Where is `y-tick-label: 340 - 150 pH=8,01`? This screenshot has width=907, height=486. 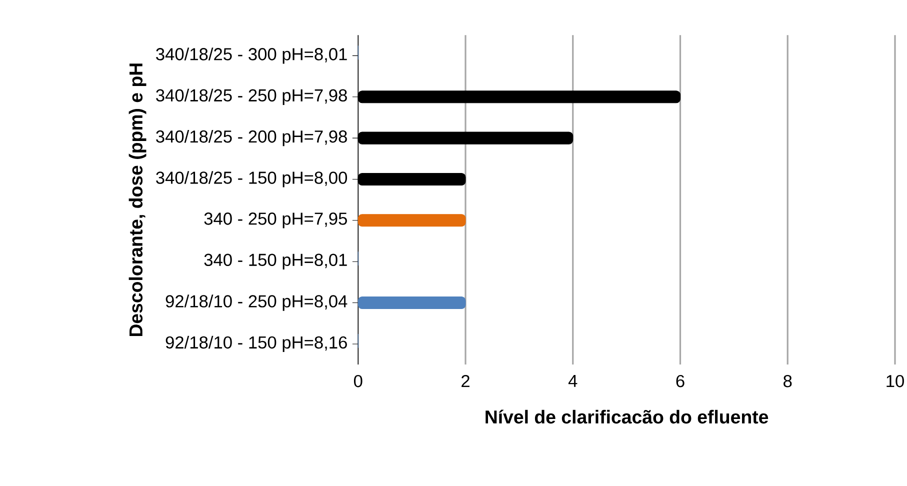
y-tick-label: 340 - 150 pH=8,01 is located at coordinates (275, 262).